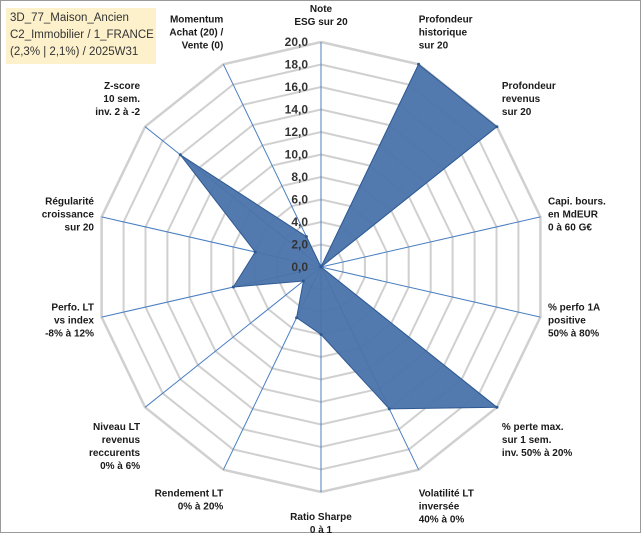 The image size is (641, 533). I want to click on axis-label-line: Rendement LT, so click(189, 493).